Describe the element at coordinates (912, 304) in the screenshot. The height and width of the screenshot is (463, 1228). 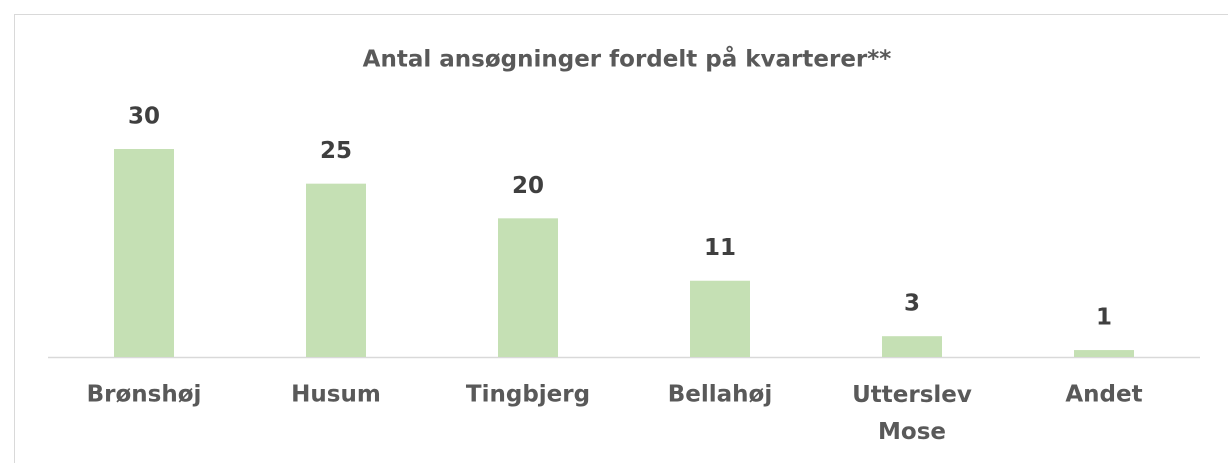
I see `data-label: 3` at that location.